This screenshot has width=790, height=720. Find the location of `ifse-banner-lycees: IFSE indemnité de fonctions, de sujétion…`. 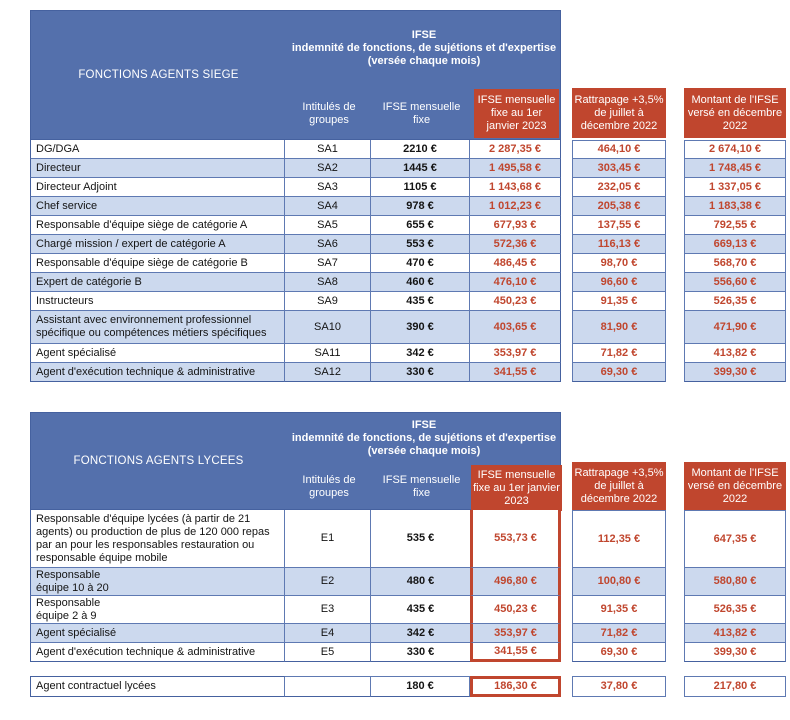

ifse-banner-lycees: IFSE indemnité de fonctions, de sujétion… is located at coordinates (424, 438).